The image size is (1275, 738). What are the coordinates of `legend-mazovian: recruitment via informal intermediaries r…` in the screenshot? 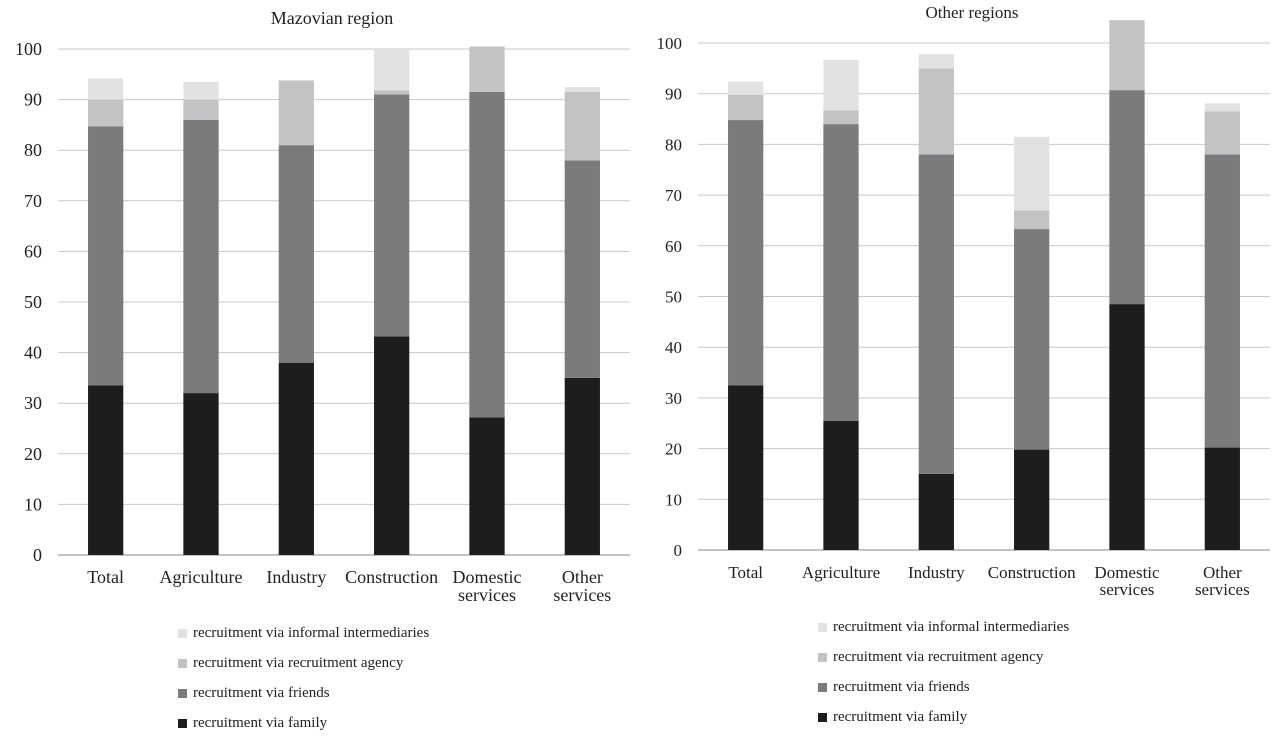 It's located at (303, 678).